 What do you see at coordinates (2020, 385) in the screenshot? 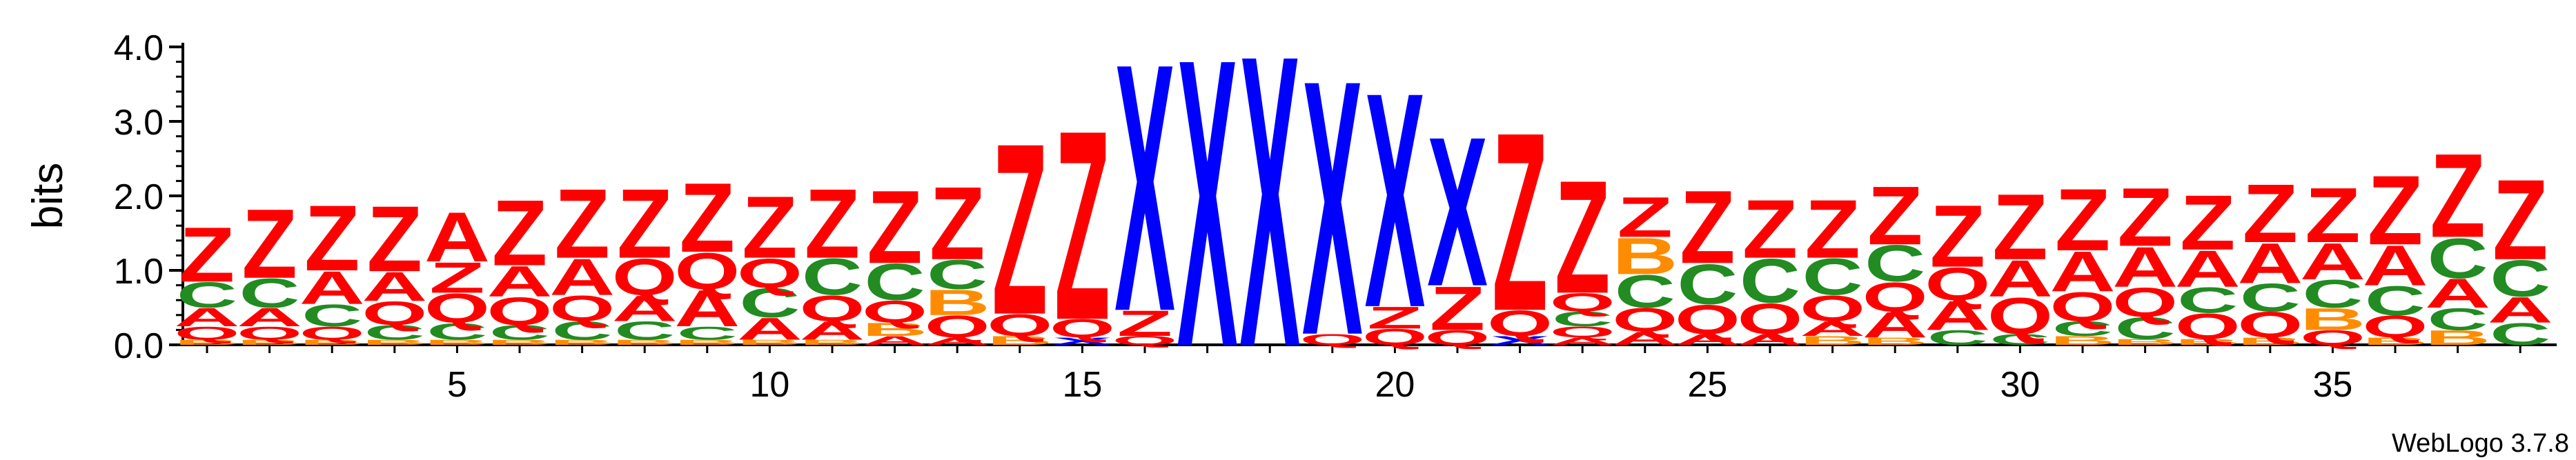
I see `x-tick-label: 30` at bounding box center [2020, 385].